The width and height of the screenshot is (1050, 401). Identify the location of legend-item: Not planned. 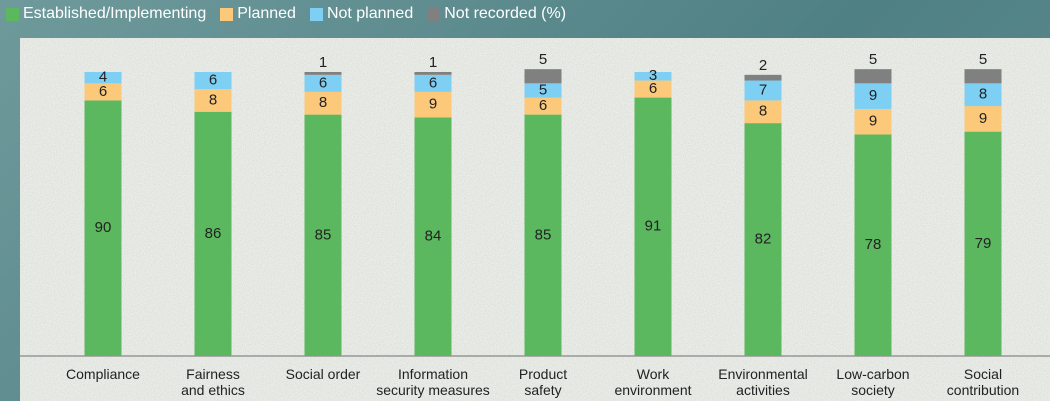
(361, 14).